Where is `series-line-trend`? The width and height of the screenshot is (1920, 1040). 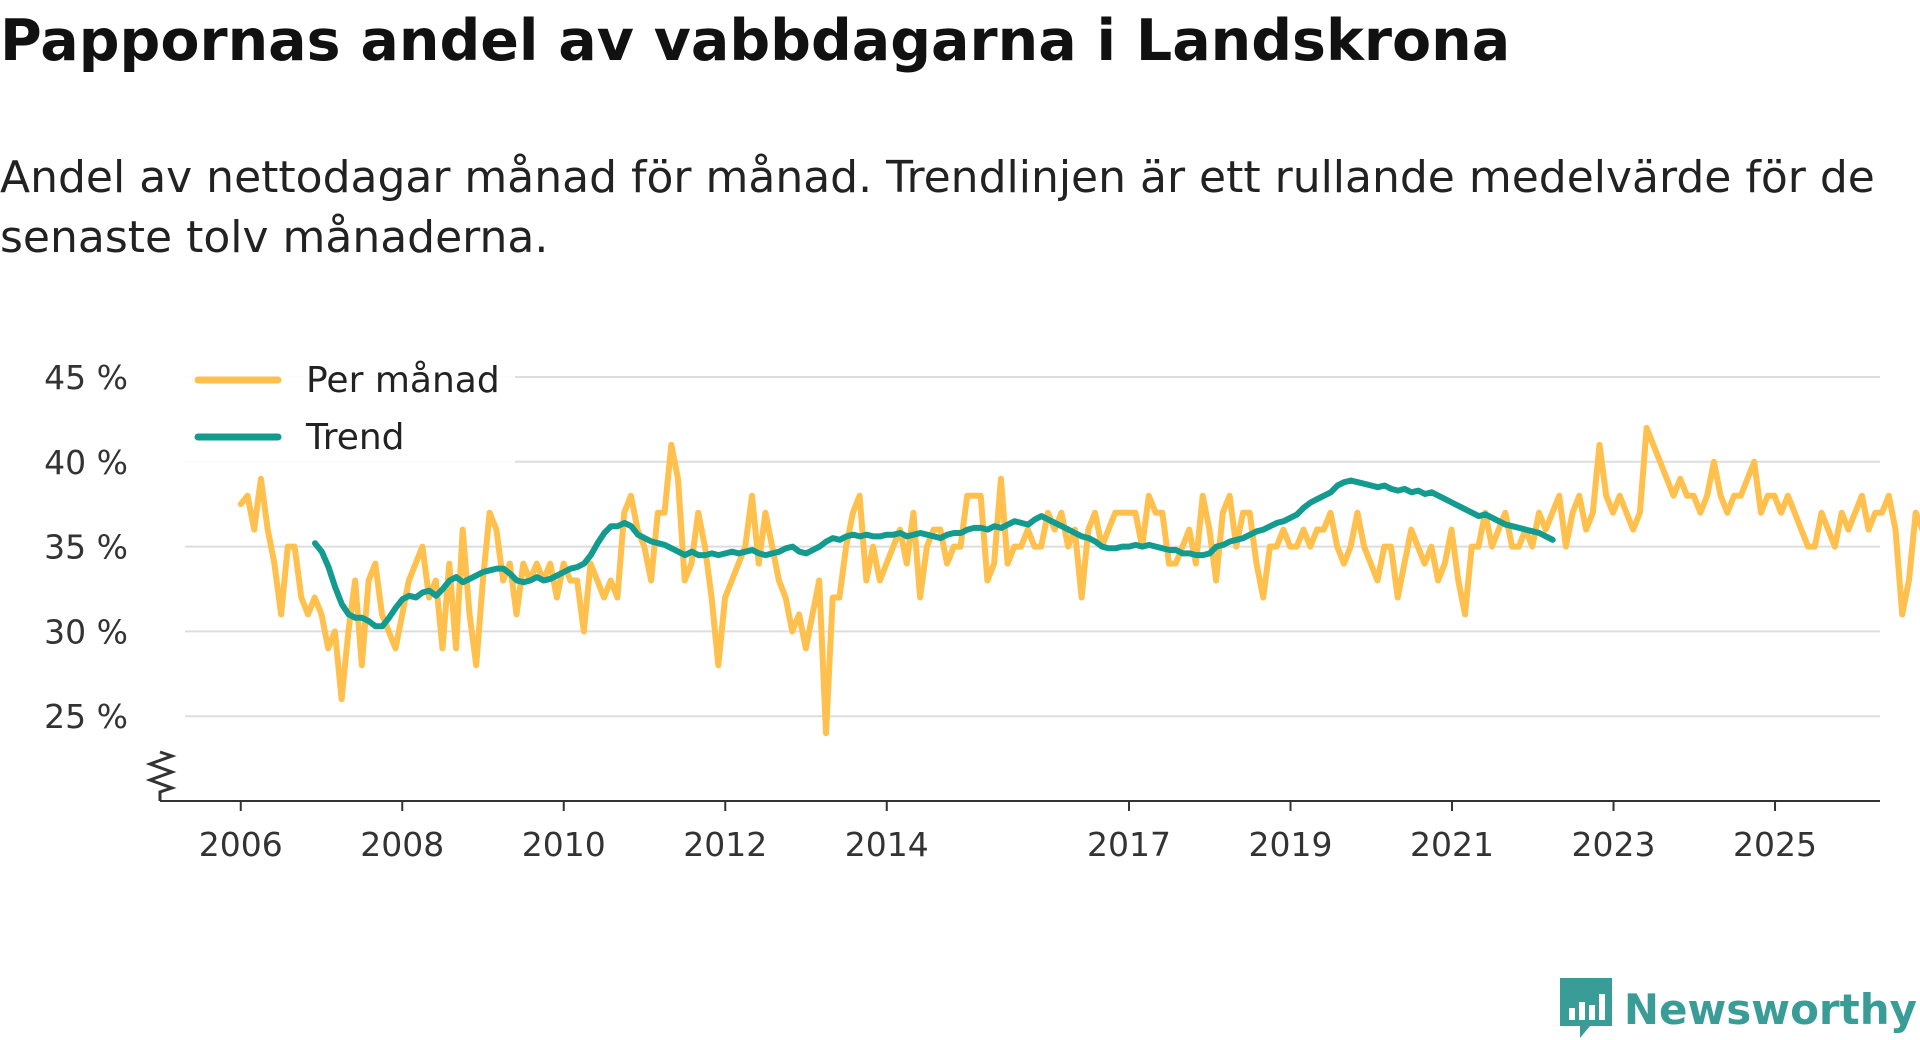 series-line-trend is located at coordinates (934, 553).